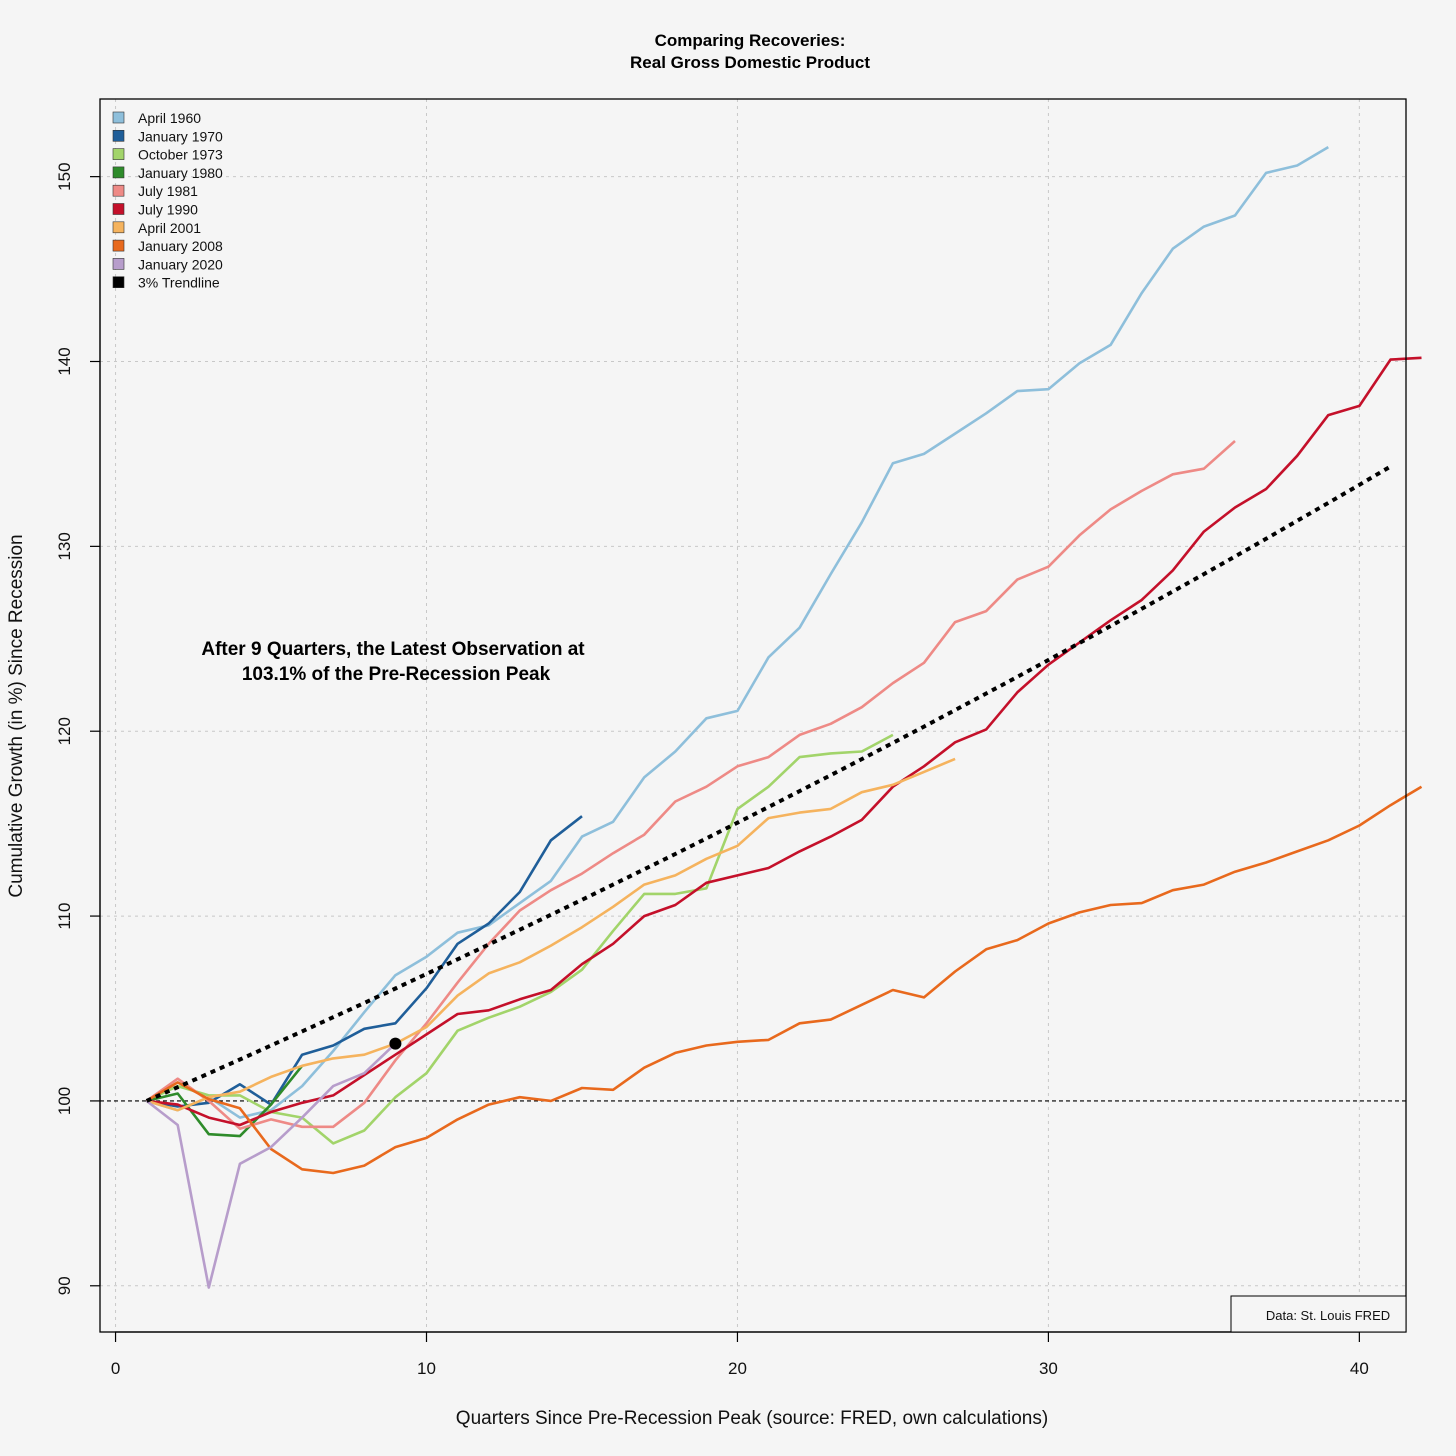  I want to click on y-axis: 90 100 110 120 130 140 150, so click(78, 728).